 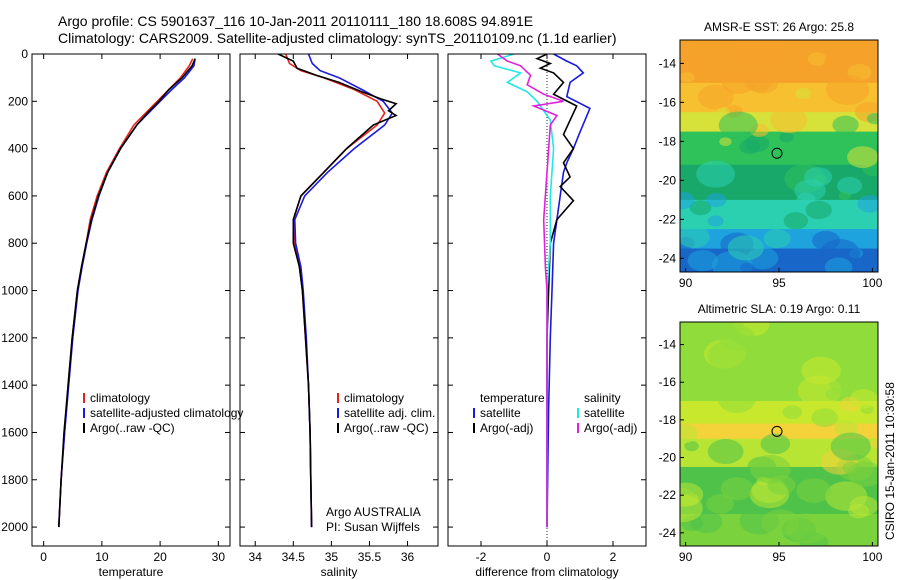 I want to click on difference-legend-temp-label: satellite, so click(x=500, y=413).